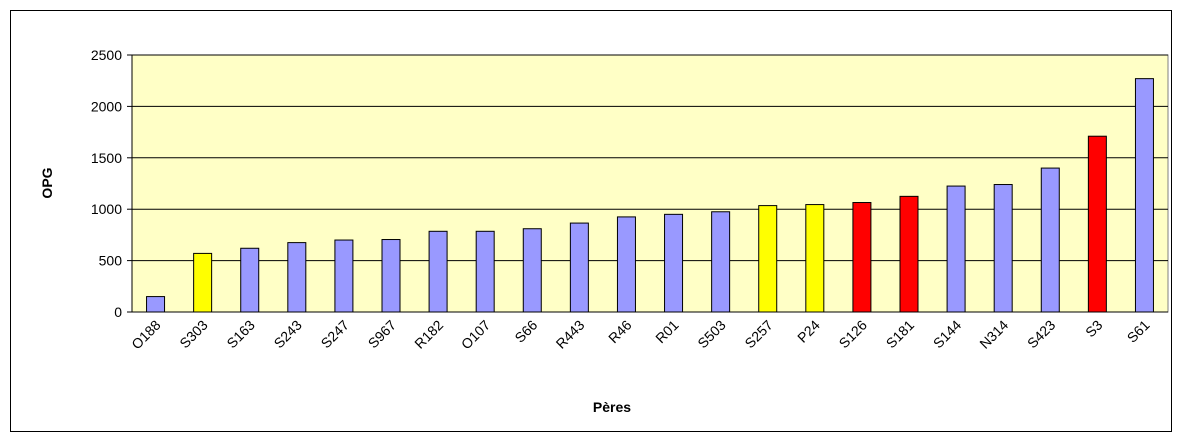 The height and width of the screenshot is (442, 1182). What do you see at coordinates (111, 261) in the screenshot?
I see `y-tick-label: 500` at bounding box center [111, 261].